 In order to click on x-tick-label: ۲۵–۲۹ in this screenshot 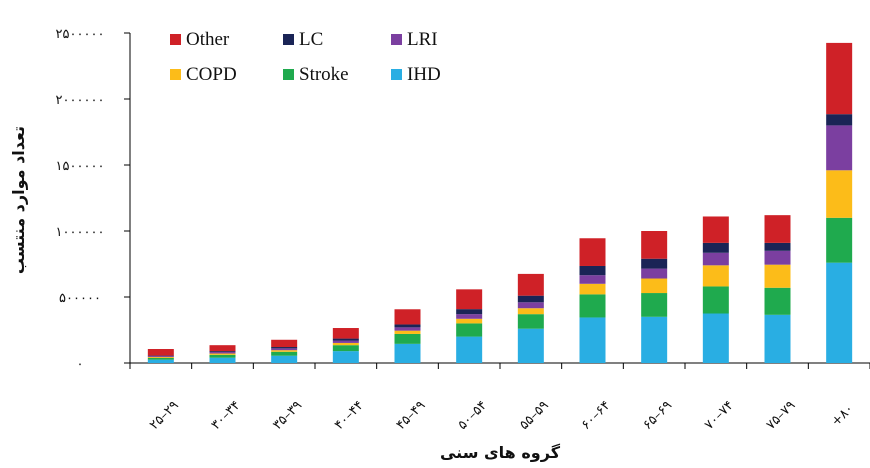, I will do `click(164, 415)`.